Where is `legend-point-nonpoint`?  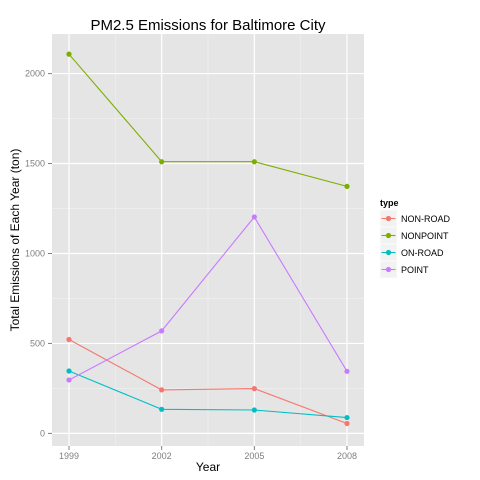 legend-point-nonpoint is located at coordinates (388, 235).